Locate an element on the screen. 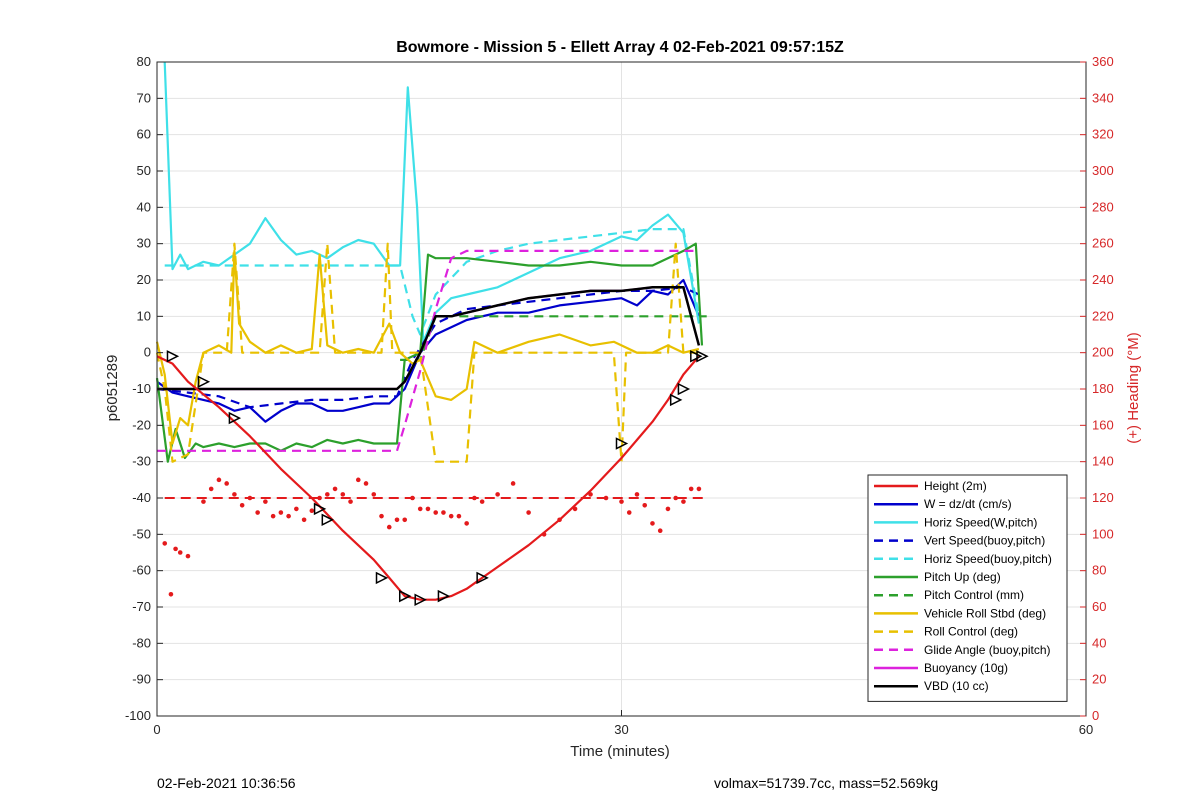  y-tick-label: -100 is located at coordinates (138, 715).